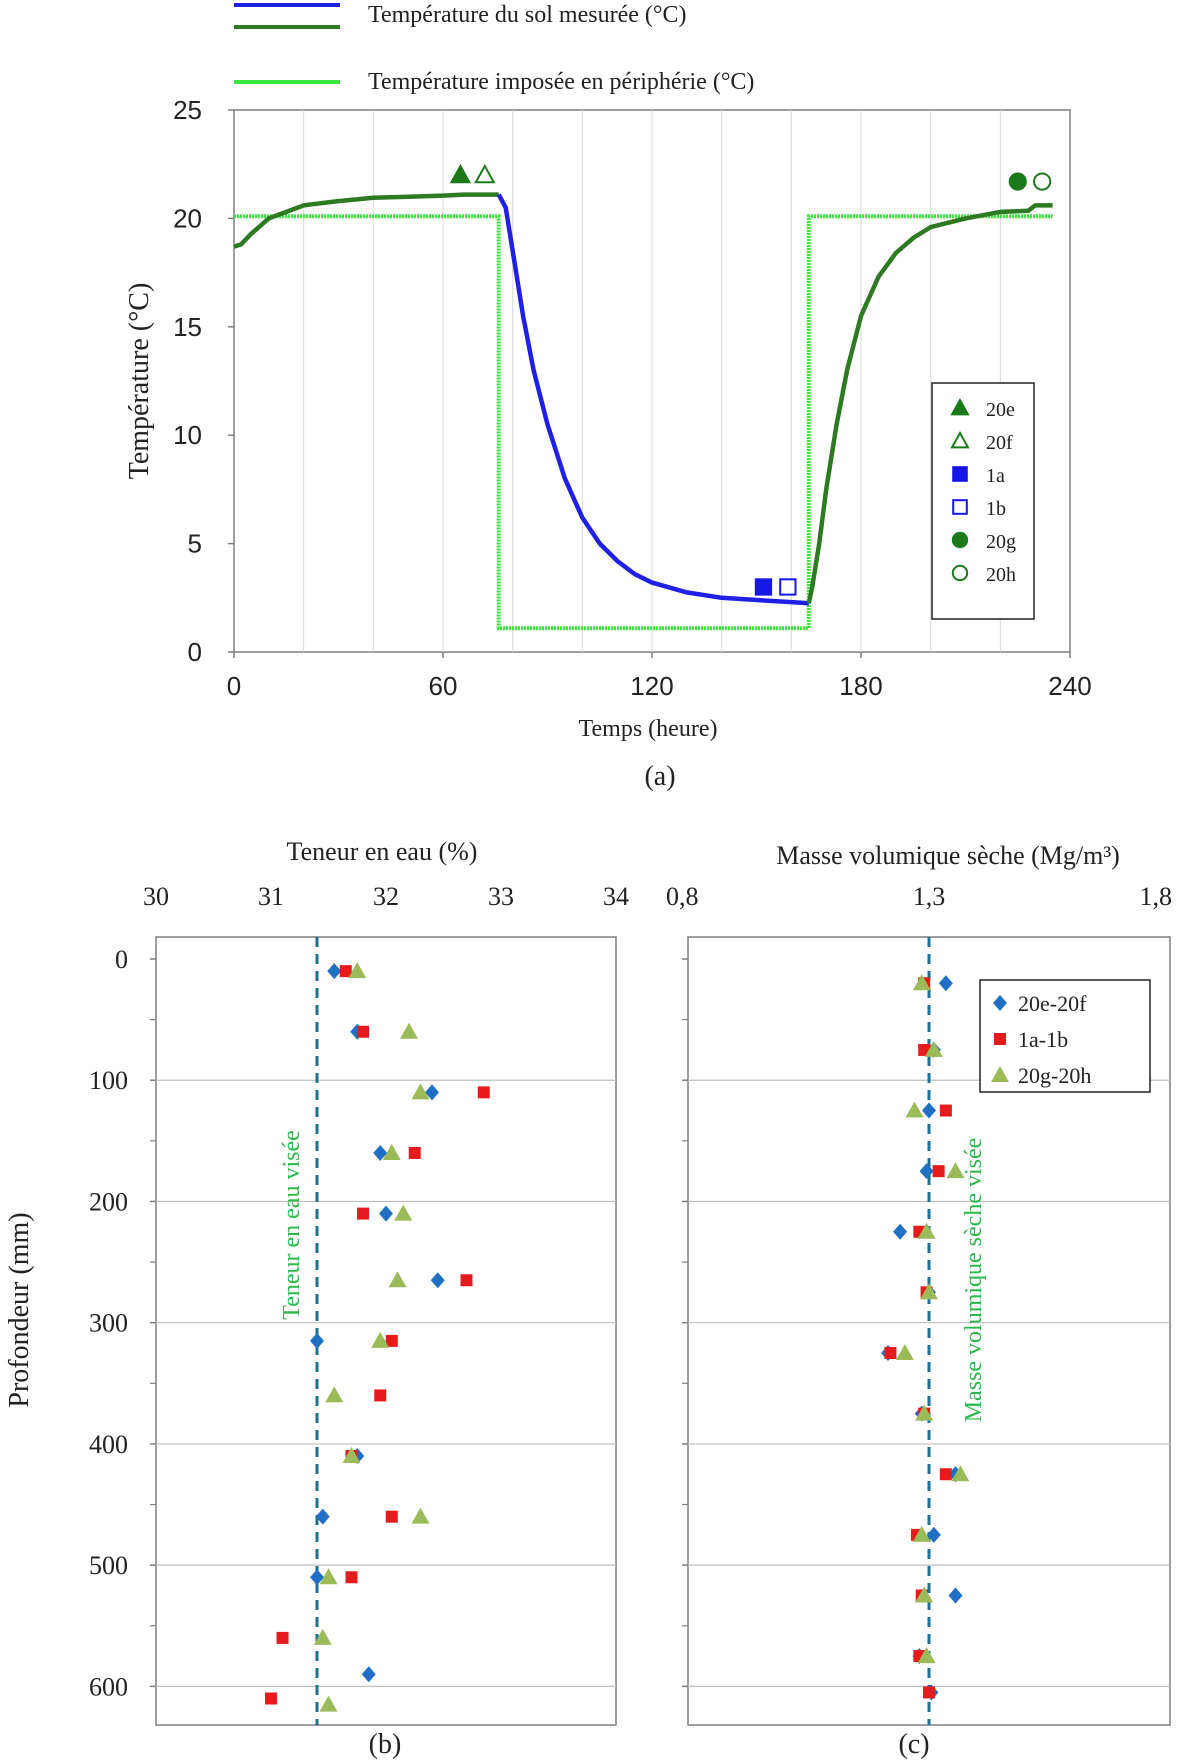 This screenshot has width=1200, height=1760. Describe the element at coordinates (1000, 1074) in the screenshot. I see `legend-marker-20g-20h` at that location.